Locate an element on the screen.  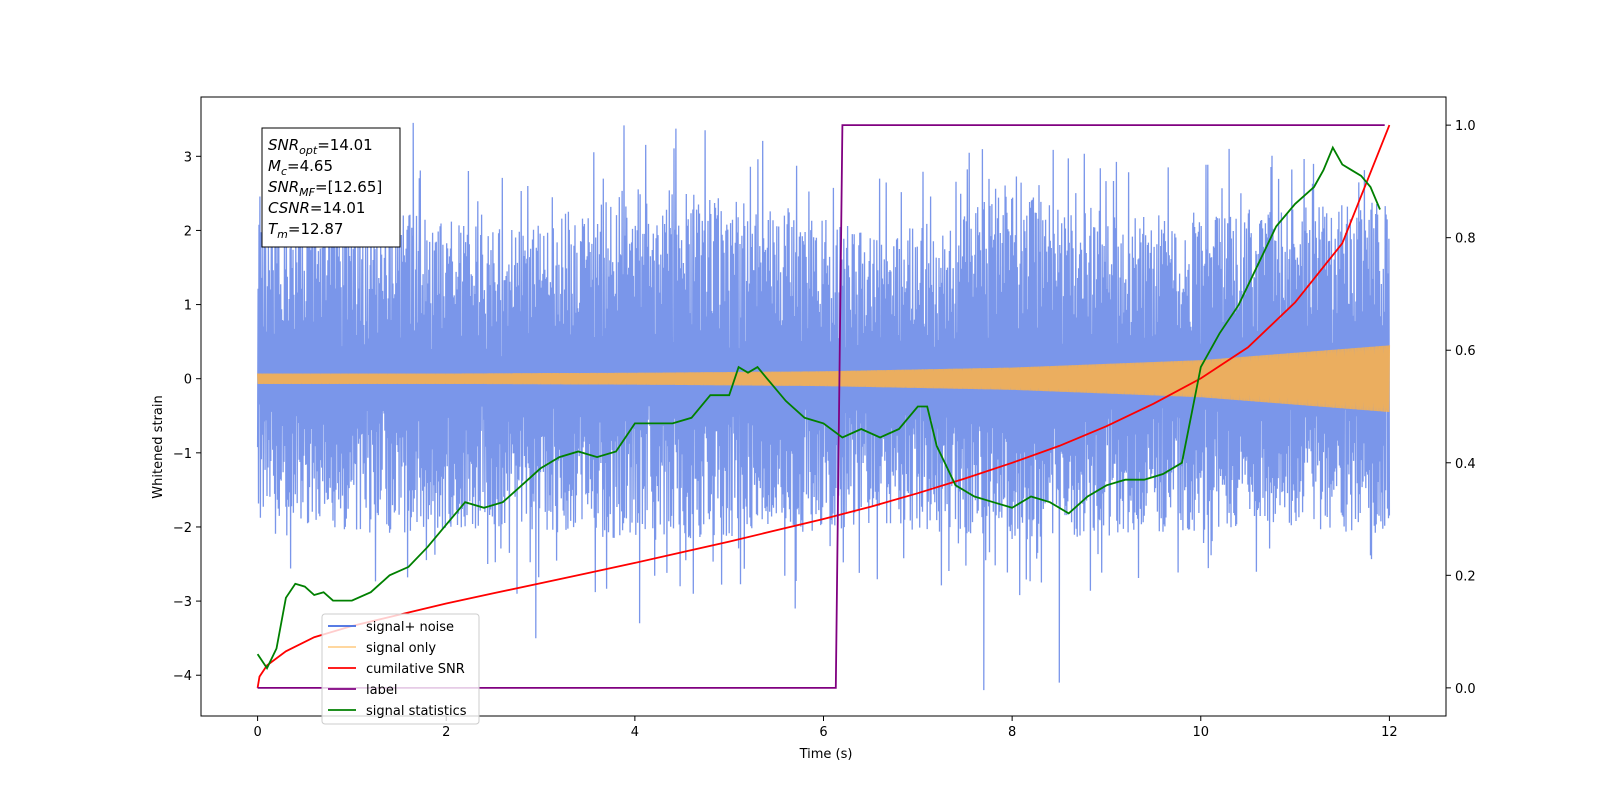
legend-label: cumilative SNR is located at coordinates (415, 669).